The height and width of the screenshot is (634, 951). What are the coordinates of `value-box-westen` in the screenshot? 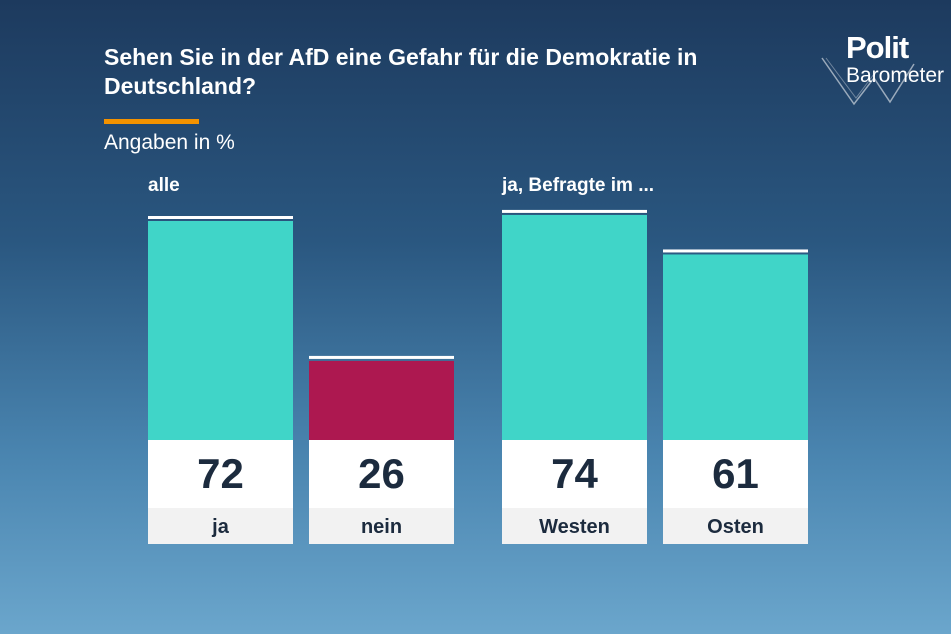 It's located at (574, 474).